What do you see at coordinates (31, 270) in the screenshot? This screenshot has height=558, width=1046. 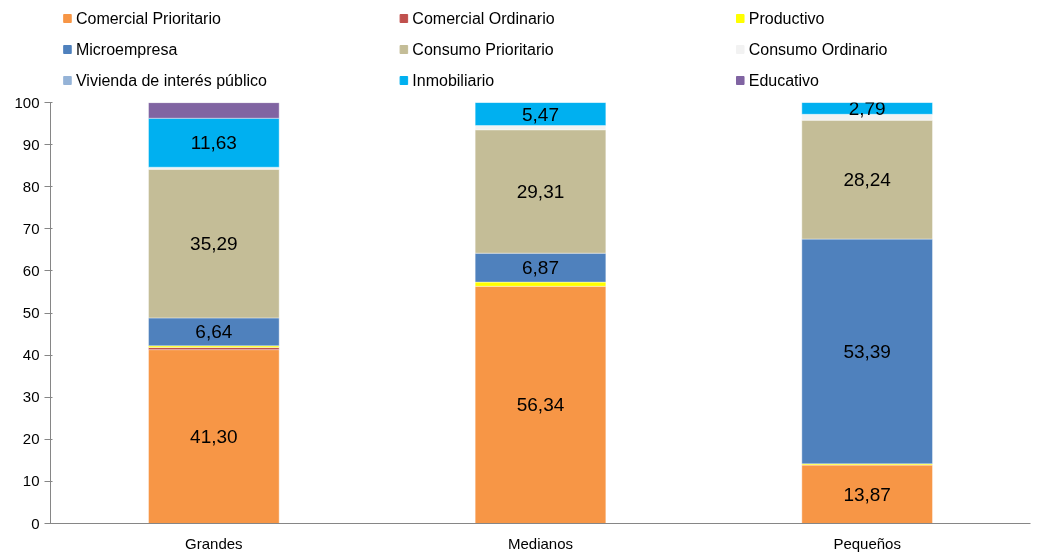 I see `y-tick-label: 60` at bounding box center [31, 270].